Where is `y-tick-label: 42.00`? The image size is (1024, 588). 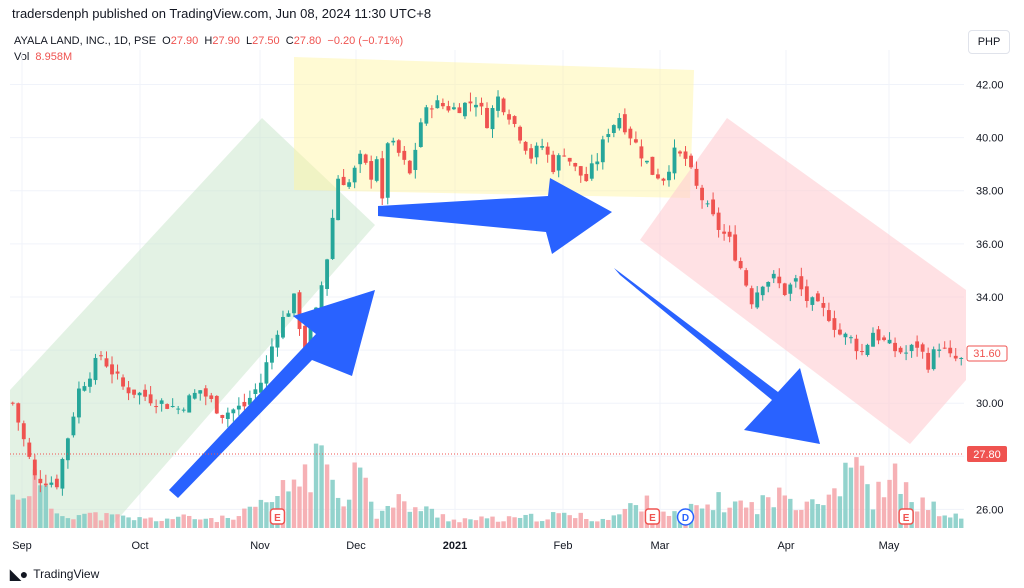
y-tick-label: 42.00 is located at coordinates (990, 86).